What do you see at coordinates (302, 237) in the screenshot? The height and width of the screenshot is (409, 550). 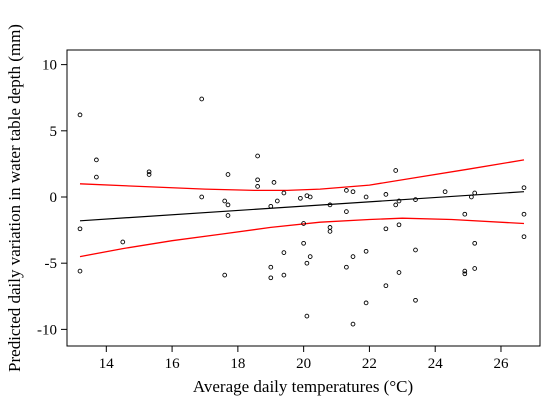 I see `lower-confidence-line` at bounding box center [302, 237].